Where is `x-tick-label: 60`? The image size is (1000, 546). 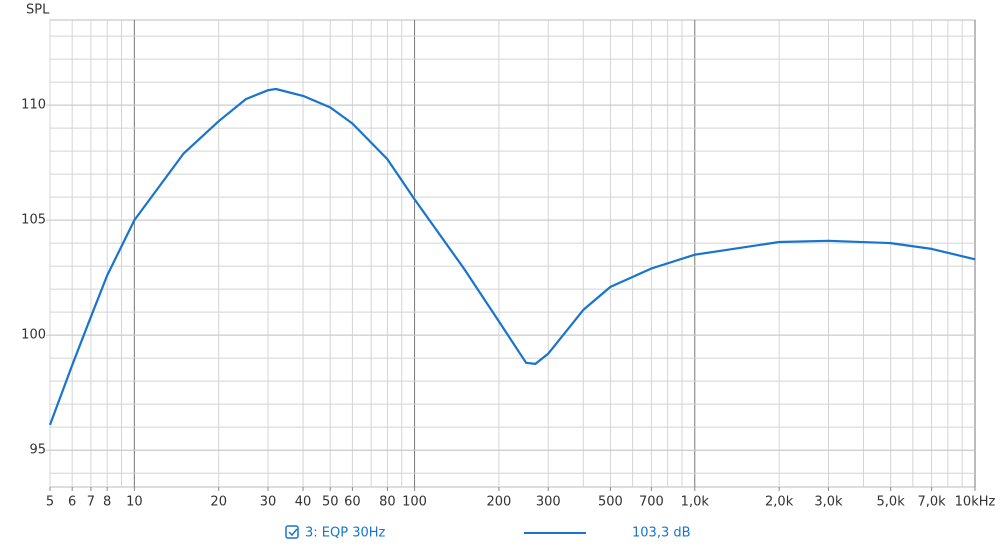
x-tick-label: 60 is located at coordinates (352, 502).